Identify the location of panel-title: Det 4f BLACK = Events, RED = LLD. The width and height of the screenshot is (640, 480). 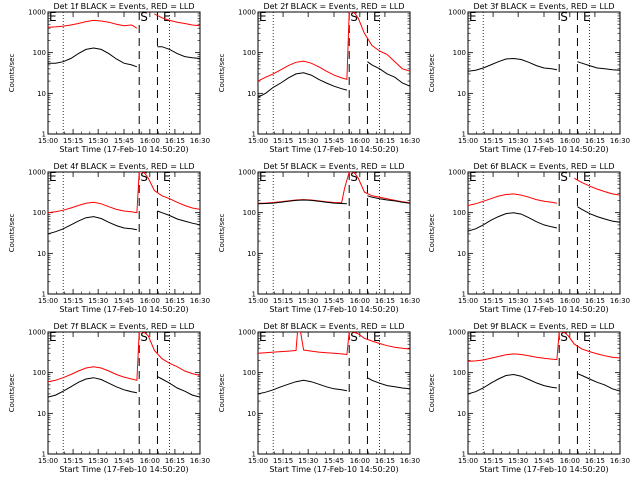
(123, 166).